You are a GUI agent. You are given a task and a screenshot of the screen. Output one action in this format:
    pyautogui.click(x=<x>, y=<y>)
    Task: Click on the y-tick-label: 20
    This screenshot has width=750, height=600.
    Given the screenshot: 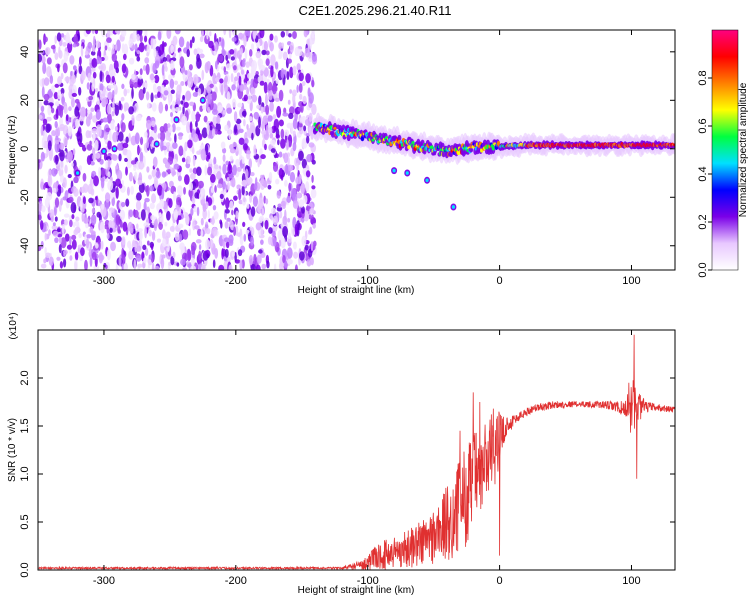 What is the action you would take?
    pyautogui.click(x=25, y=100)
    